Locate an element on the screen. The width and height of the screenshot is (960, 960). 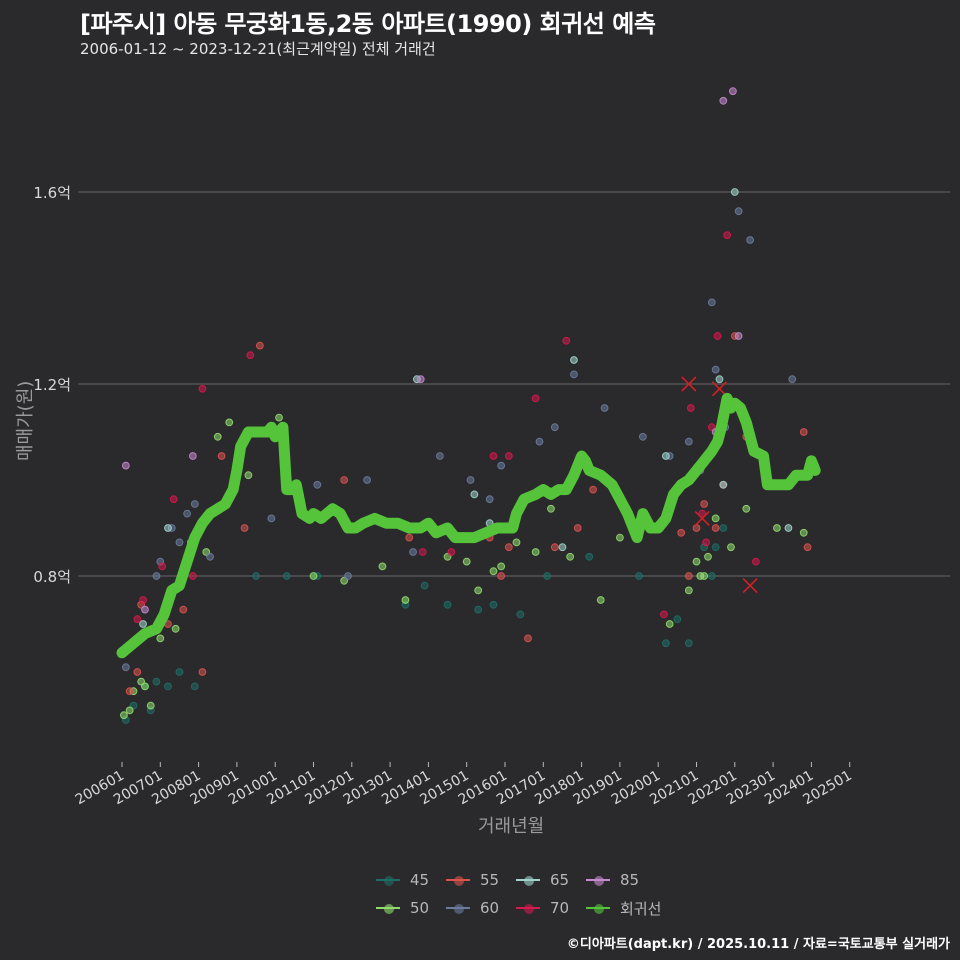
legend-item-70: 70 is located at coordinates (551, 908).